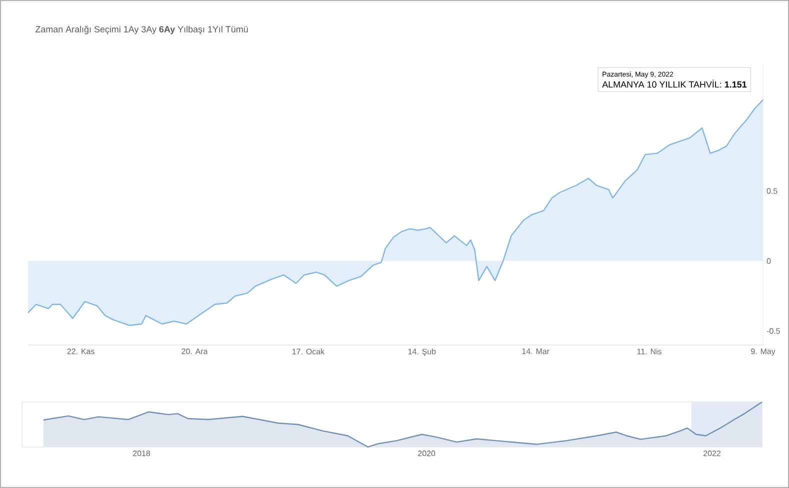  Describe the element at coordinates (674, 84) in the screenshot. I see `annotation: ALMANYA 10 YILLIK TAHVİL: 1.151` at that location.